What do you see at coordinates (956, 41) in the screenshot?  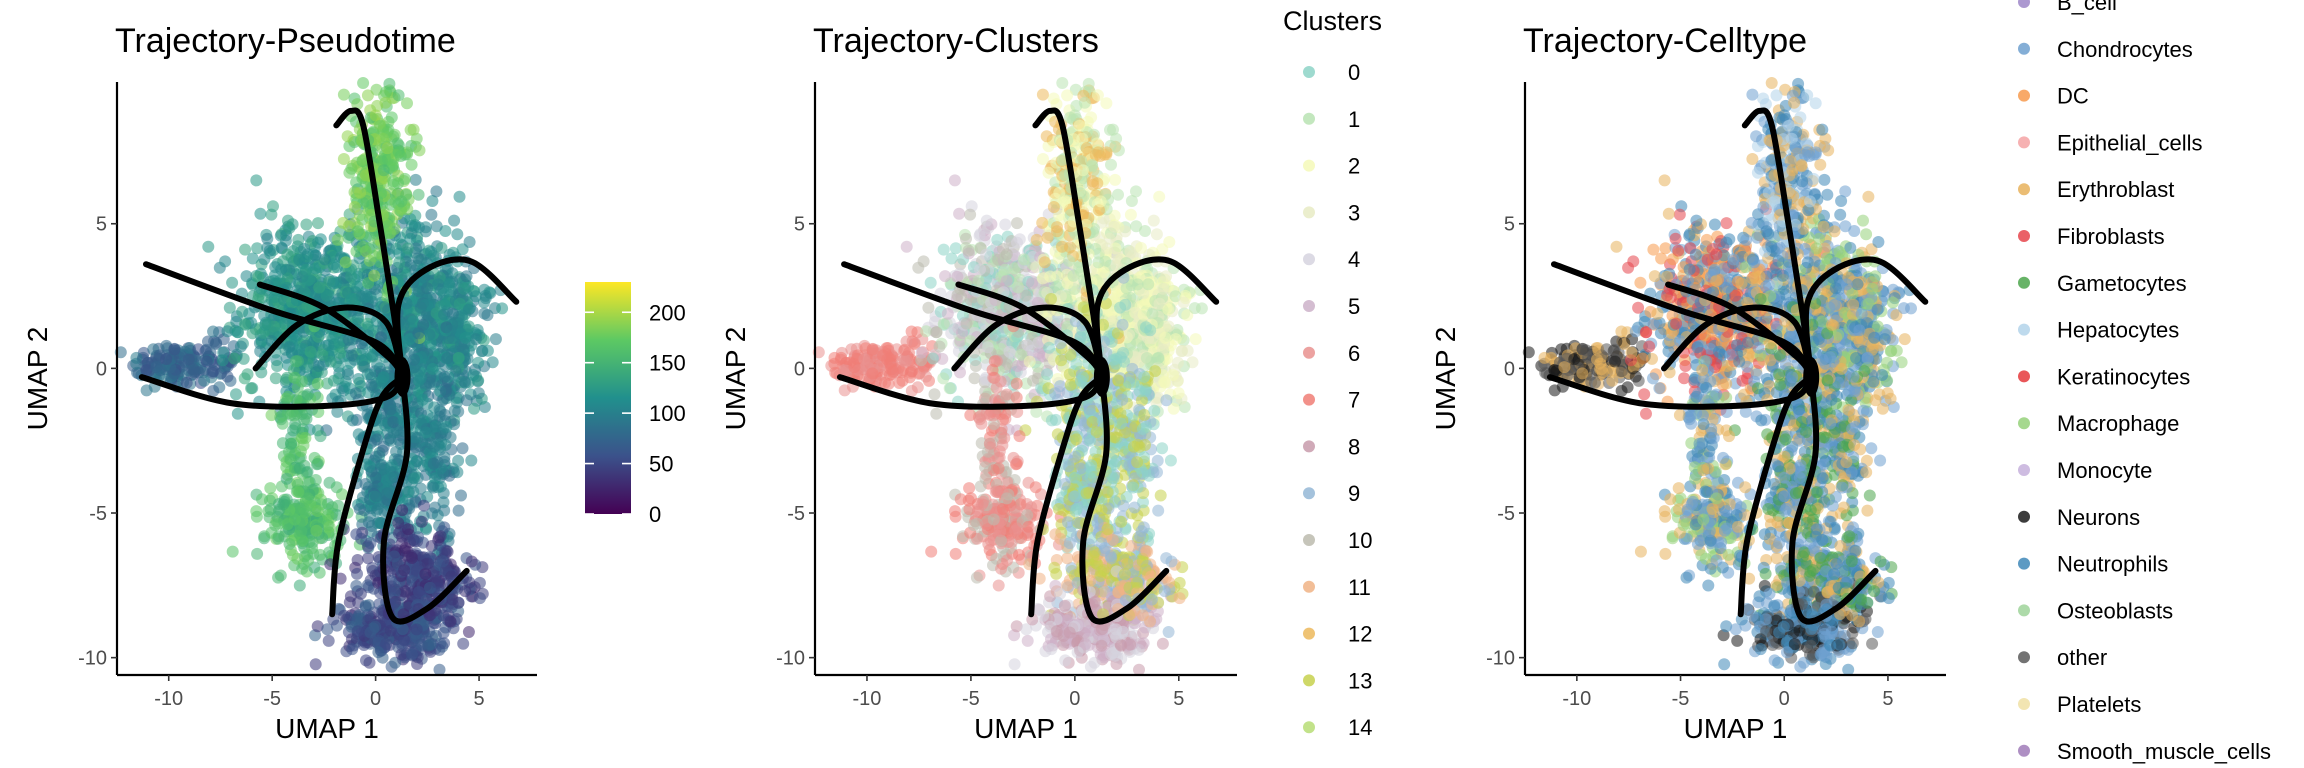 I see `panel-title: Trajectory-Clusters` at bounding box center [956, 41].